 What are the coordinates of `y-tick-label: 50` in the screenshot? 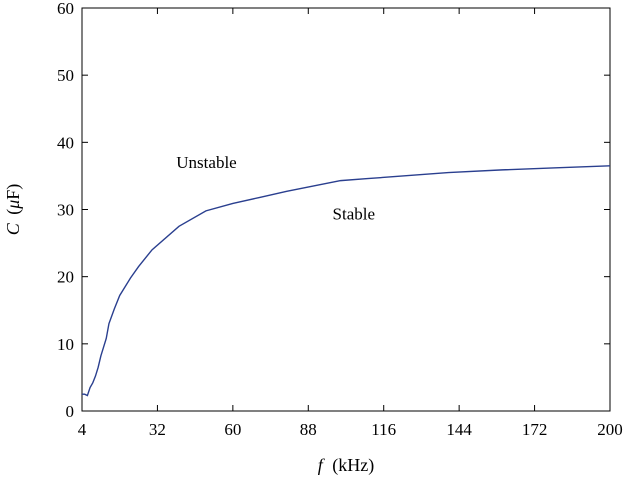 It's located at (65, 75).